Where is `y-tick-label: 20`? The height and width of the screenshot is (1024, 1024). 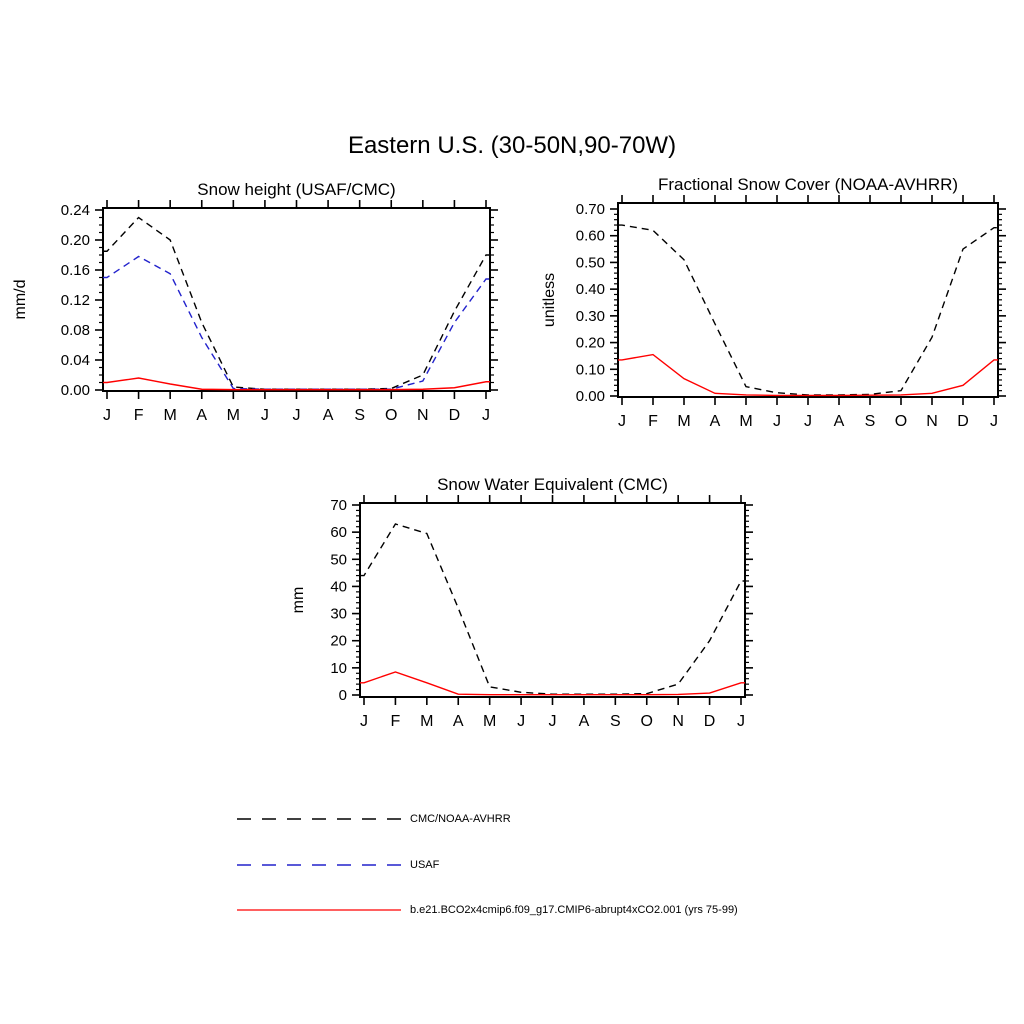 y-tick-label: 20 is located at coordinates (338, 641).